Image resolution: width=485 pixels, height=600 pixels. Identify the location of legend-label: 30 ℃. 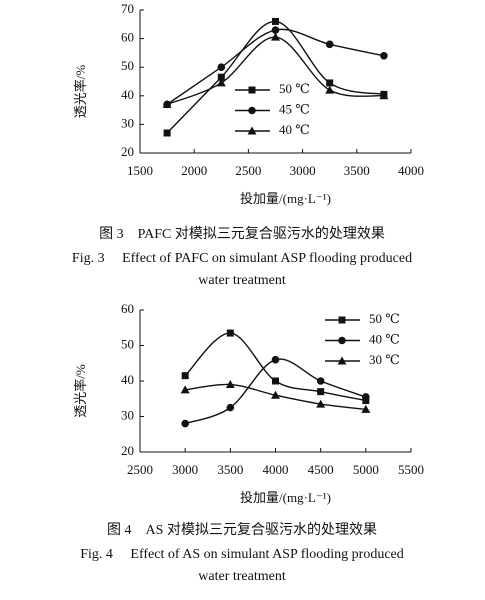
(384, 359).